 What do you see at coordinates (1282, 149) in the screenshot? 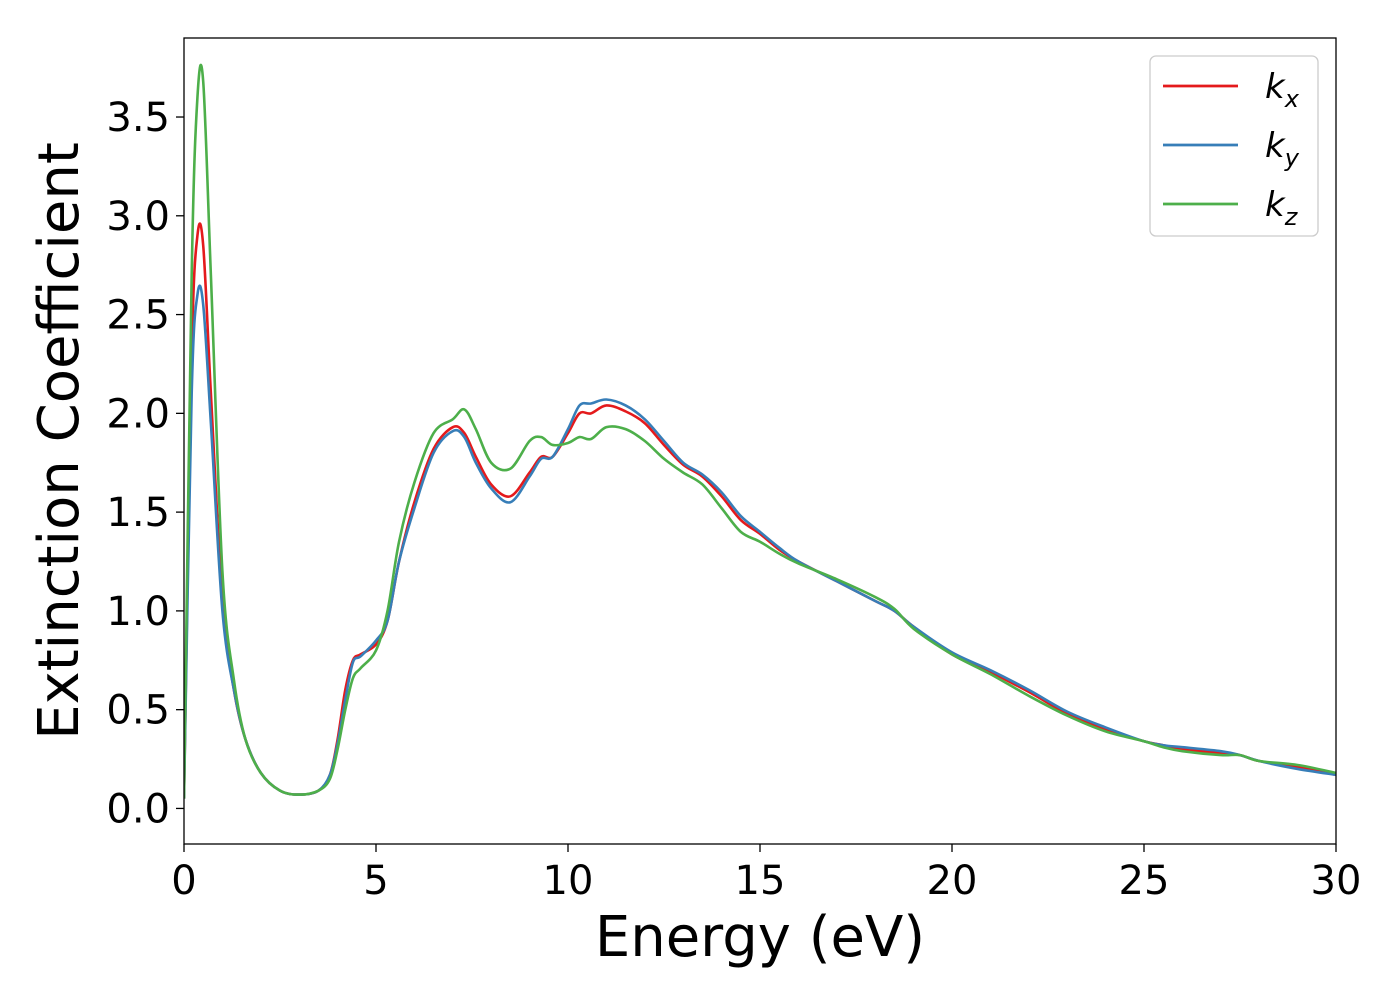
I see `legend-label-y: ky` at bounding box center [1282, 149].